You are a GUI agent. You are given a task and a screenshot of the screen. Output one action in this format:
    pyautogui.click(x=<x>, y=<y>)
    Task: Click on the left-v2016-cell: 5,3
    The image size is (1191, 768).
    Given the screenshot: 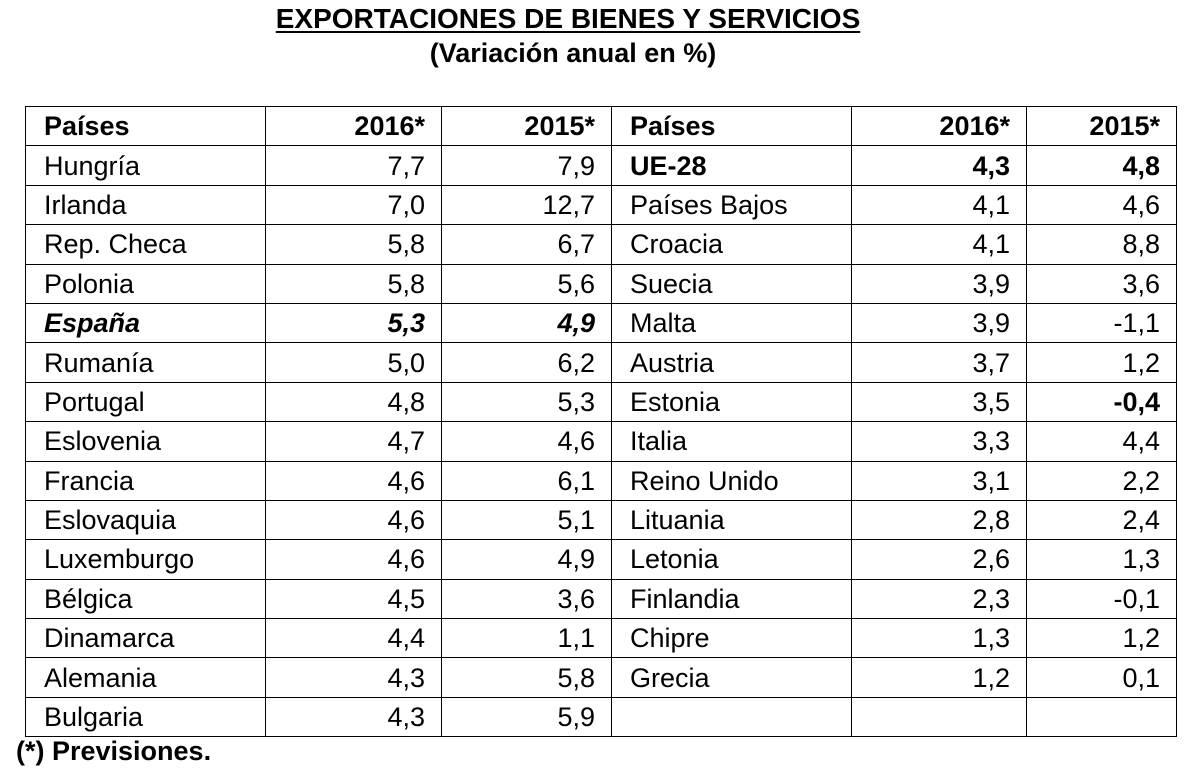 What is the action you would take?
    pyautogui.click(x=353, y=323)
    